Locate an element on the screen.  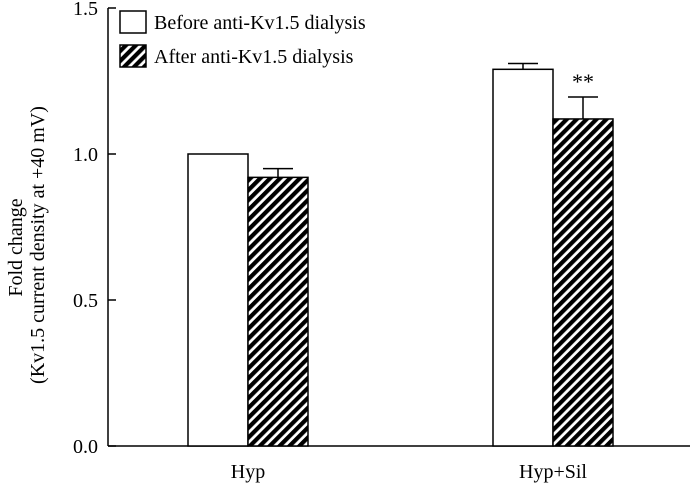
x-tick-label: Hyp is located at coordinates (248, 472).